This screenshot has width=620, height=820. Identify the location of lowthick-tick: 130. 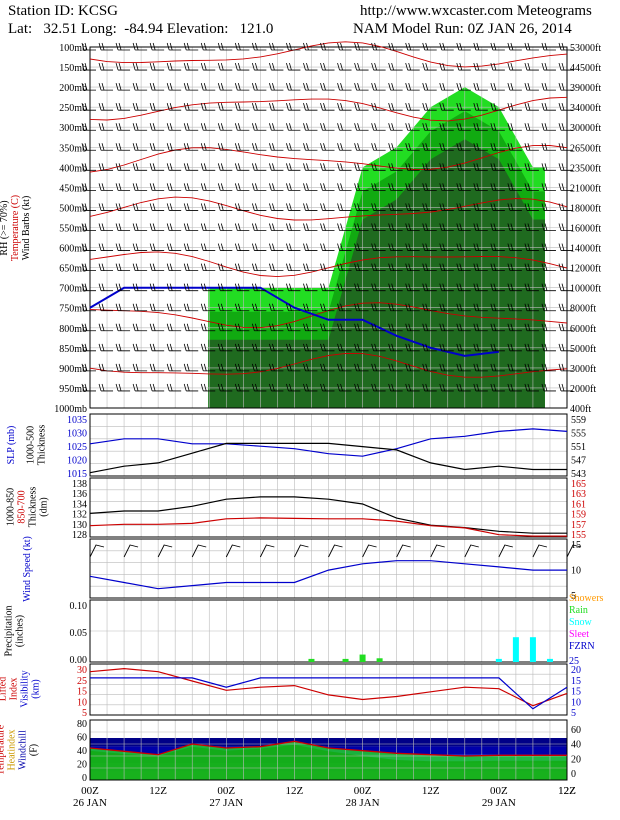
(79, 525).